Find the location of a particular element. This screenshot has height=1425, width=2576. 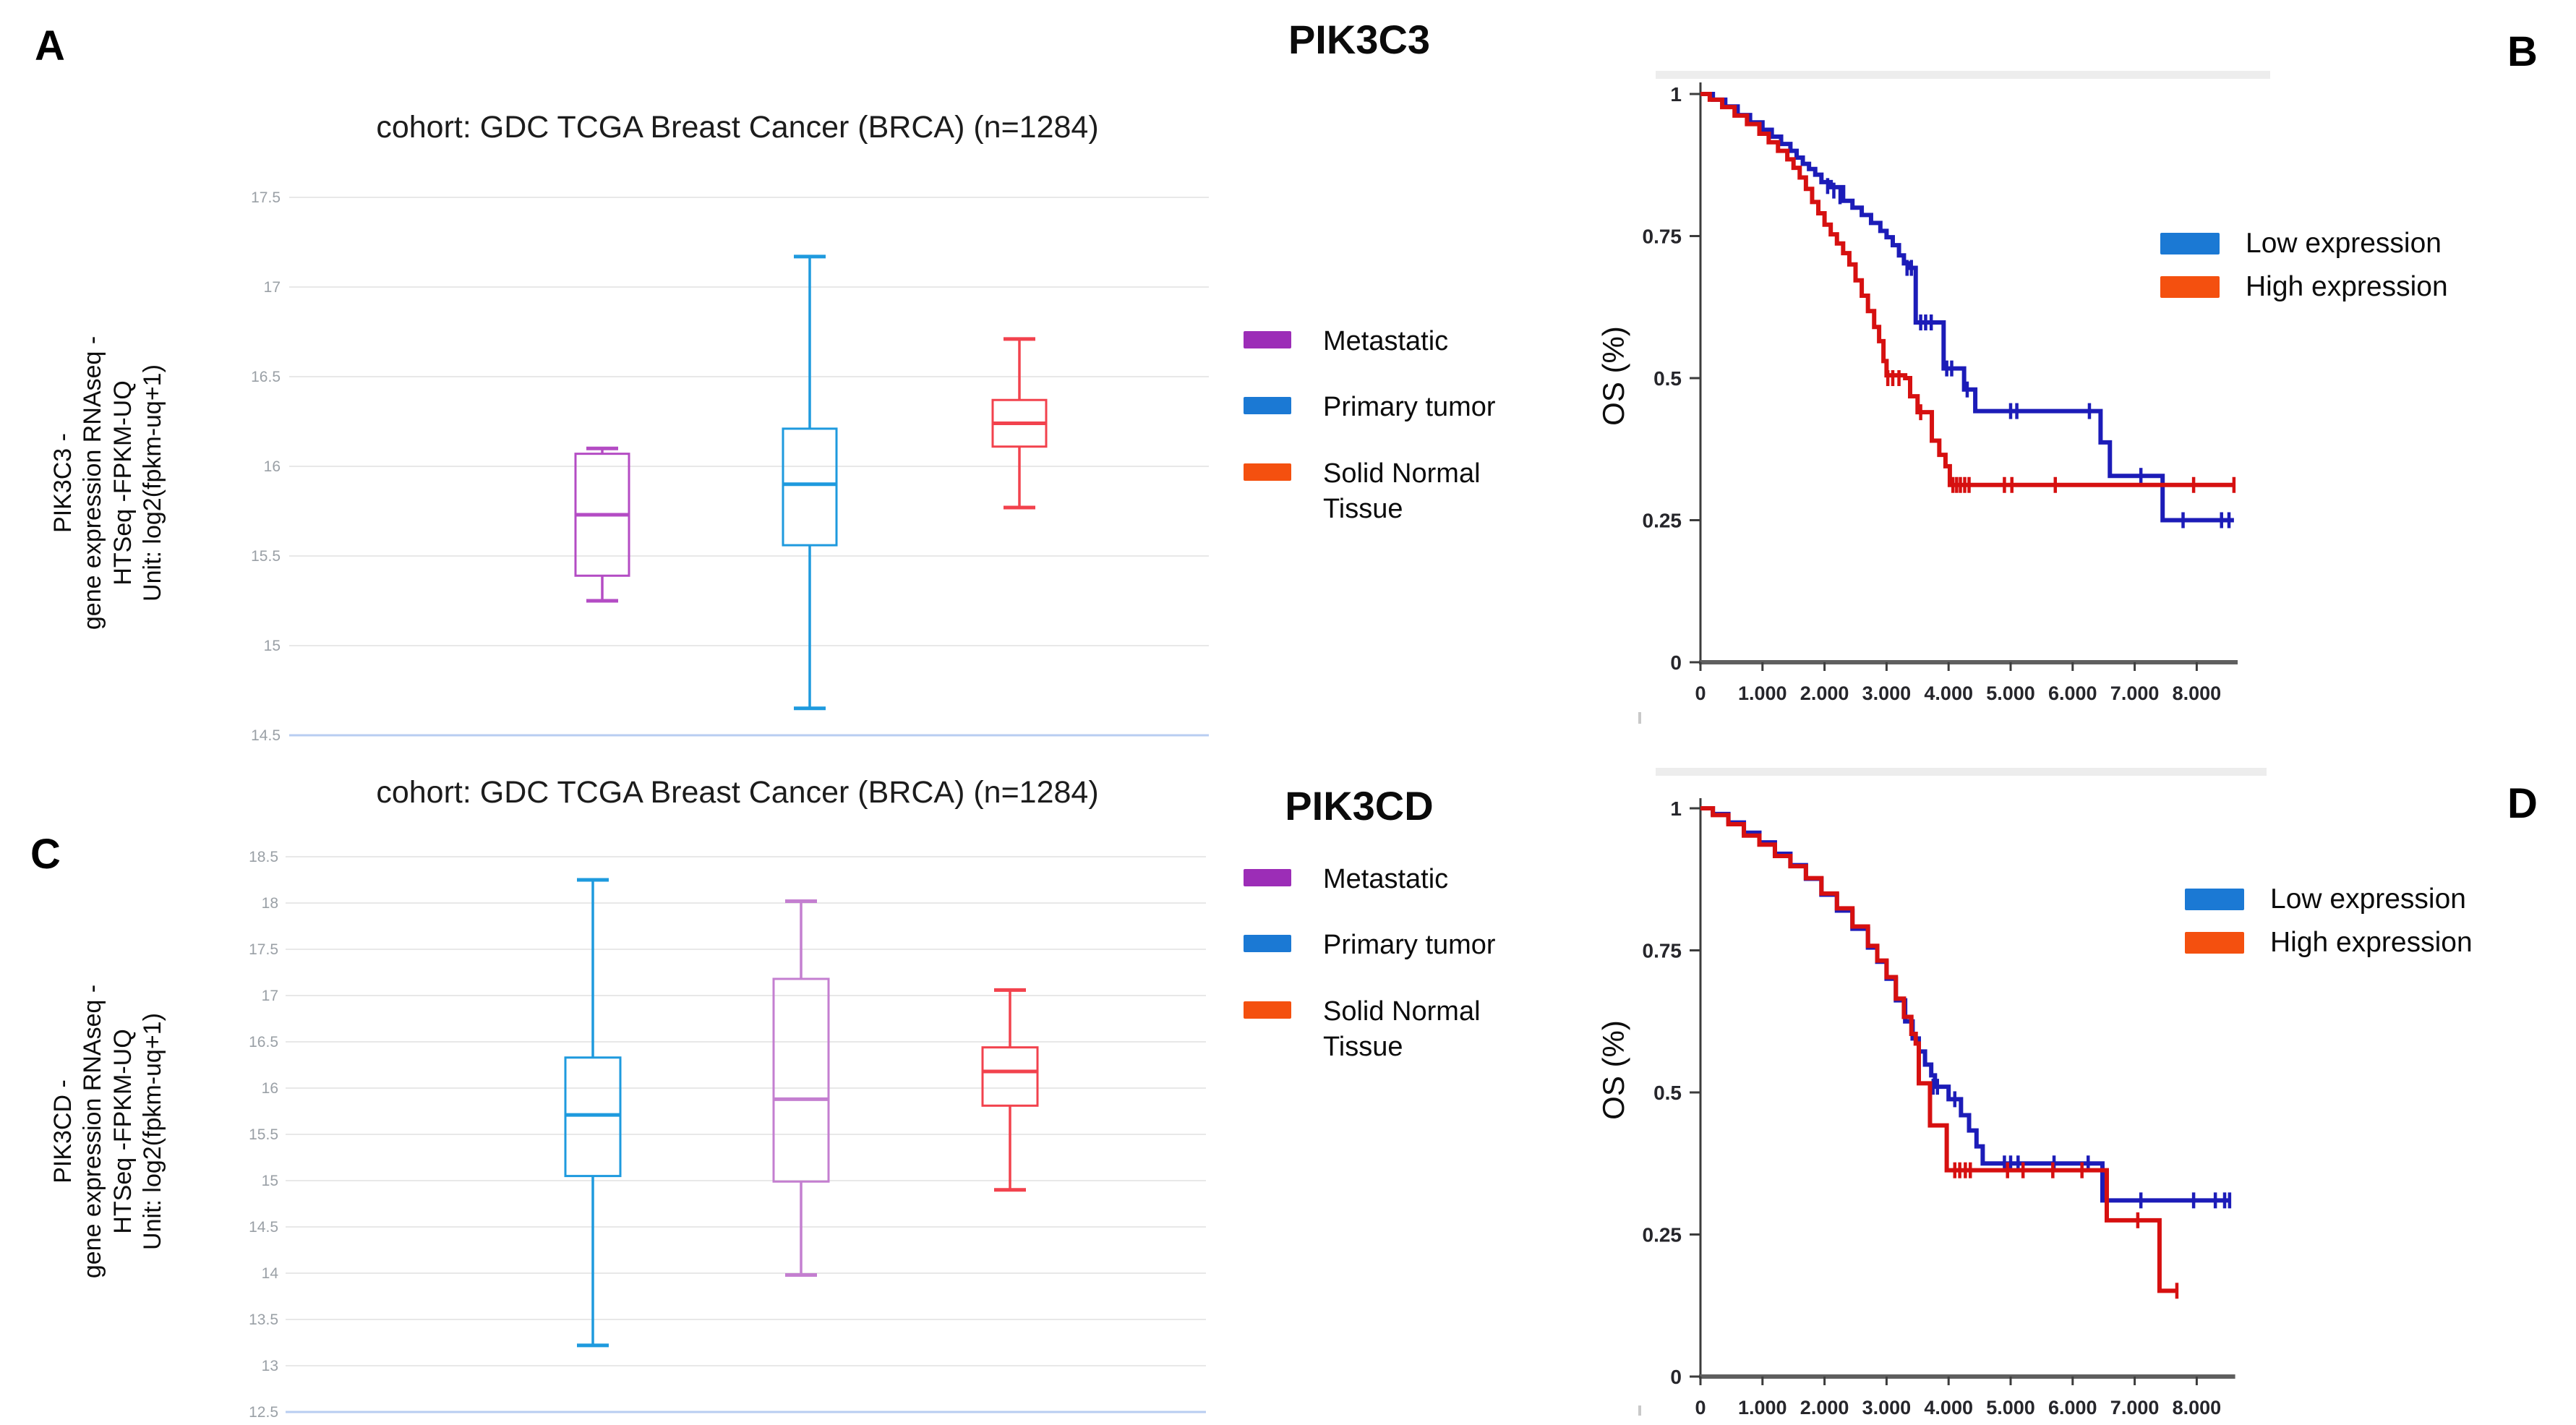

panel-d-top-band is located at coordinates (1961, 772).